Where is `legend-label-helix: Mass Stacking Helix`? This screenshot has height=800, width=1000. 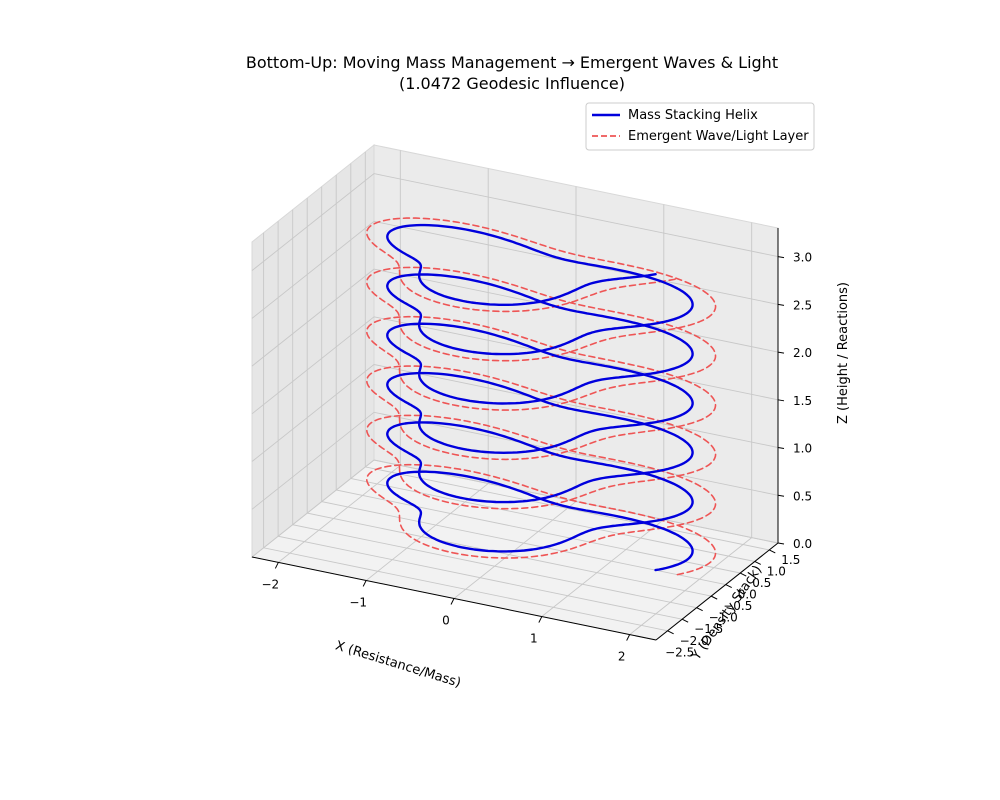
legend-label-helix: Mass Stacking Helix is located at coordinates (693, 115).